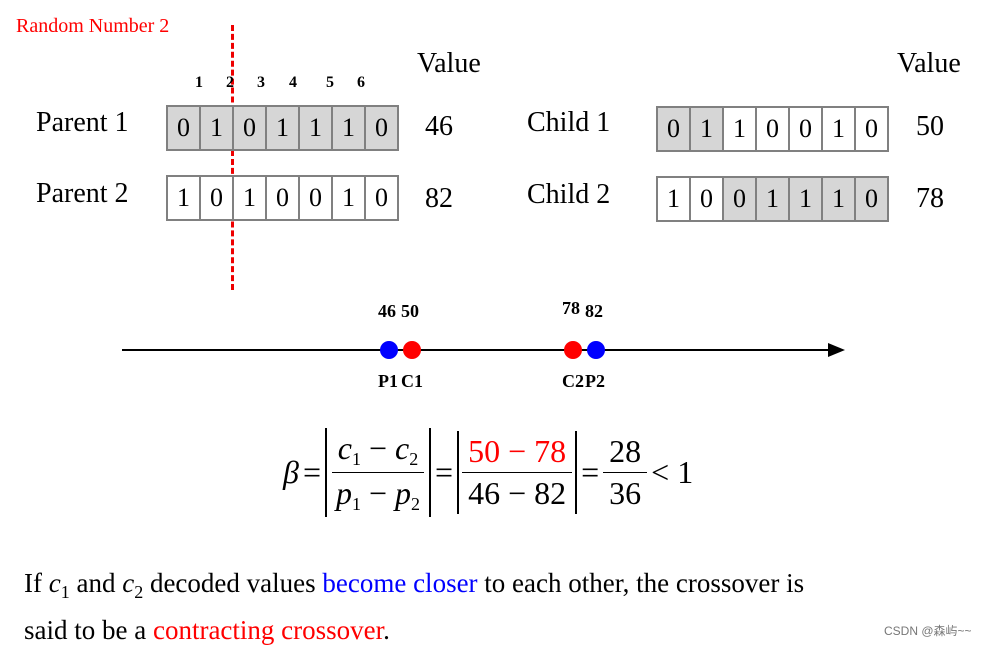 The image size is (993, 645). What do you see at coordinates (387, 311) in the screenshot?
I see `point-value: 46` at bounding box center [387, 311].